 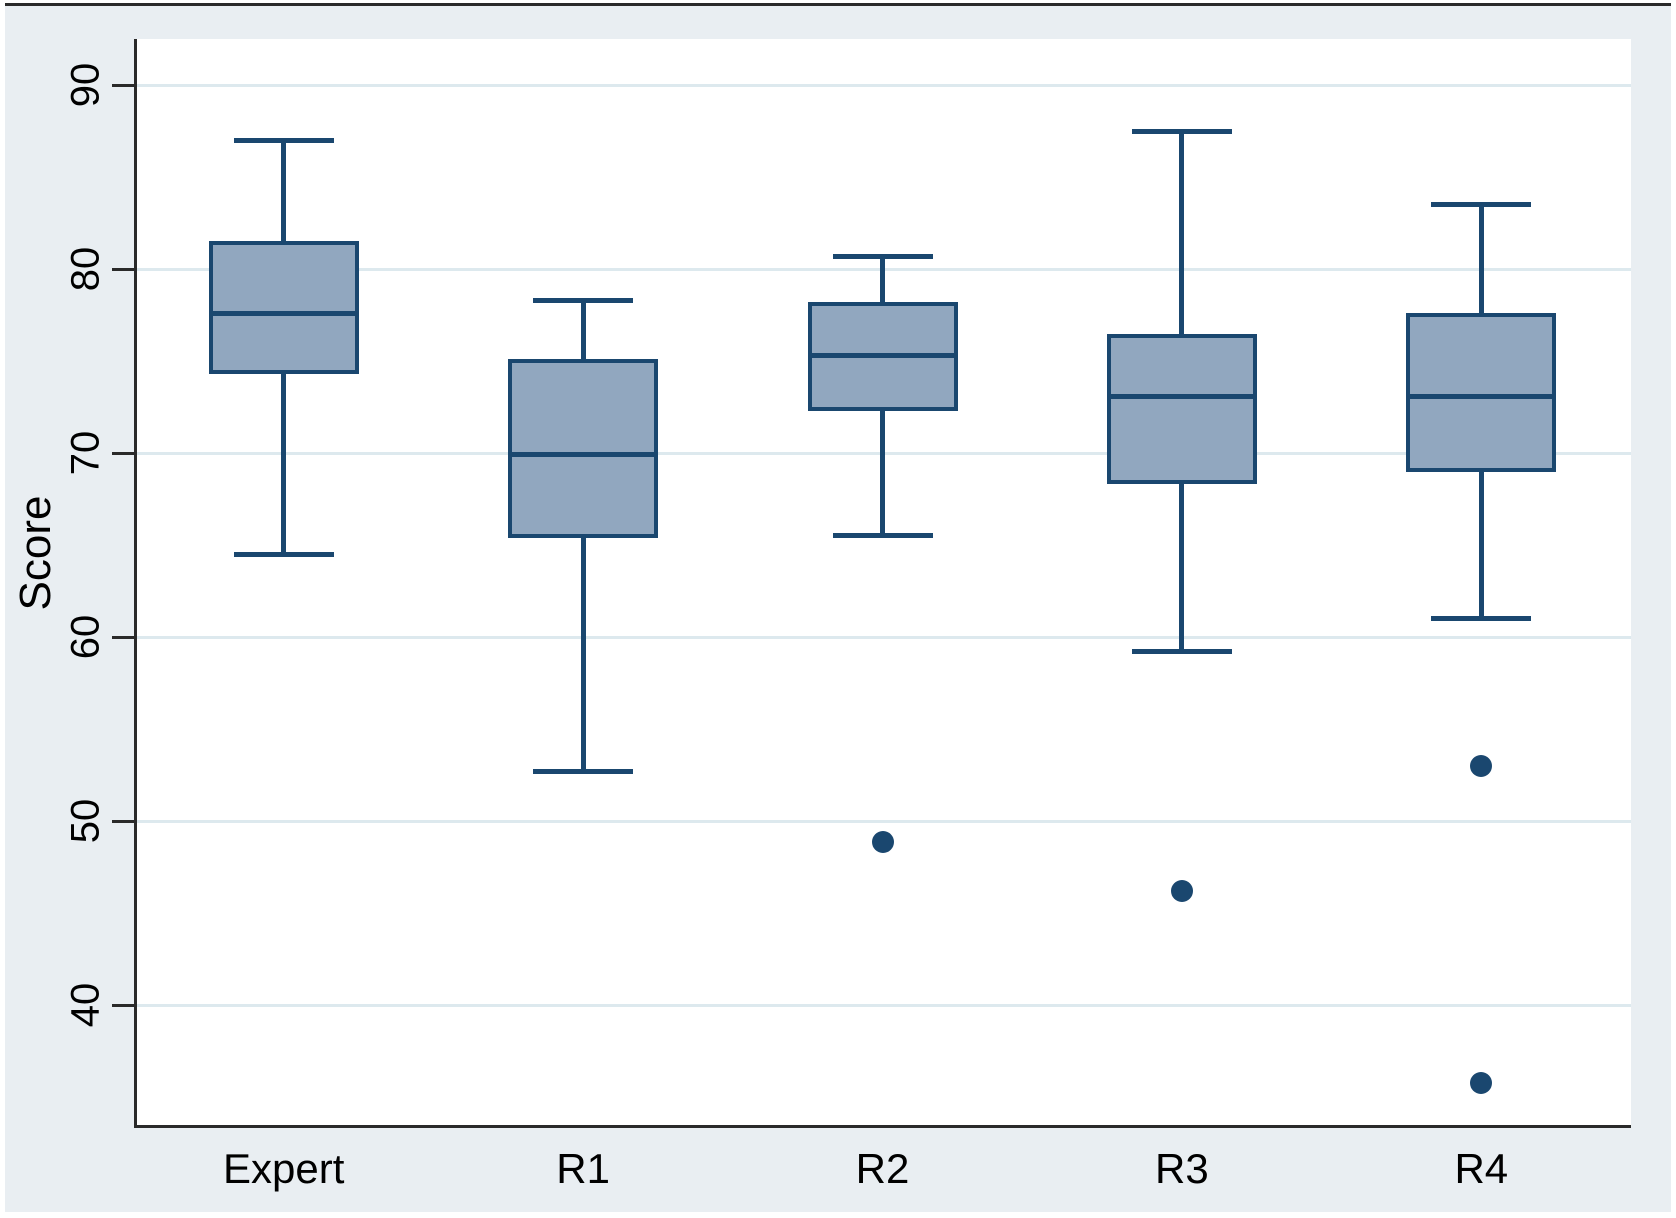 I want to click on x-tick-label-r2: R2, so click(x=882, y=1168).